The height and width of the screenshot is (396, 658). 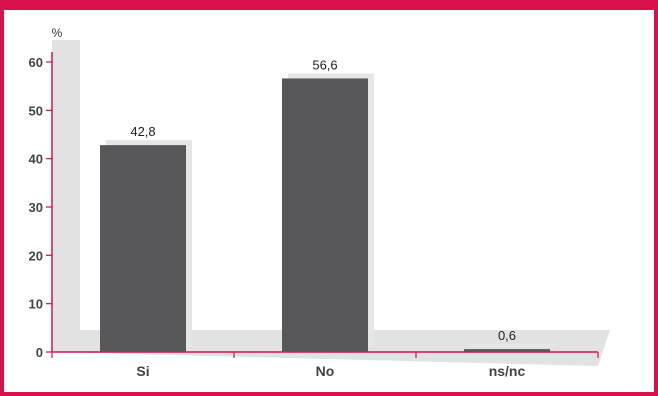 I want to click on y-tick-label: 30, so click(x=36, y=207).